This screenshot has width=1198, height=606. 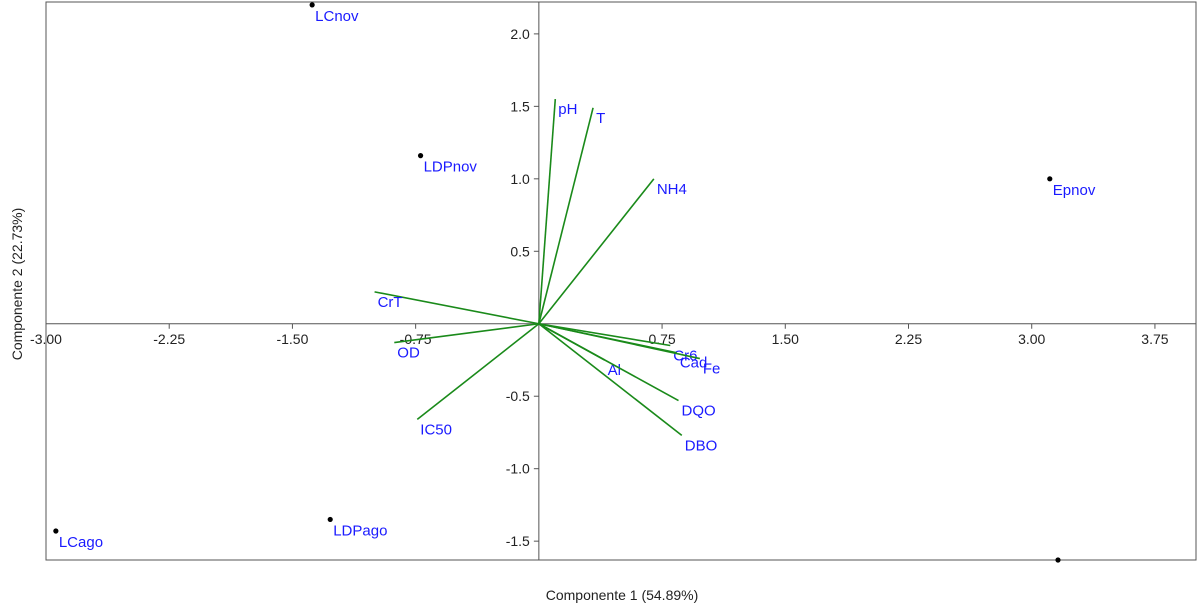 What do you see at coordinates (81, 542) in the screenshot?
I see `sample-label-lcago: LCago` at bounding box center [81, 542].